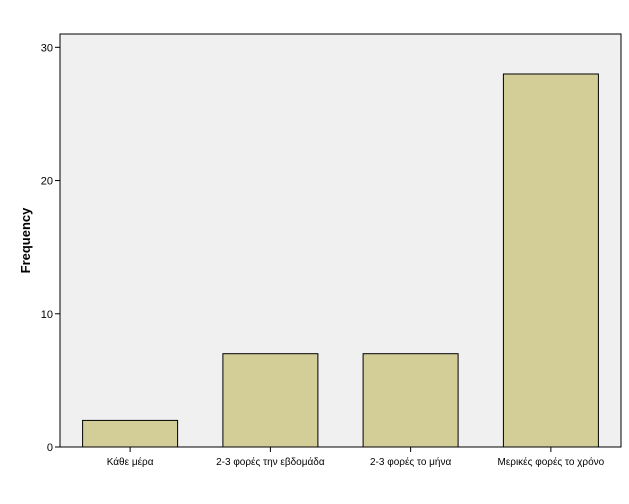 The width and height of the screenshot is (629, 504). What do you see at coordinates (25, 240) in the screenshot?
I see `y-axis-title: Frequency` at bounding box center [25, 240].